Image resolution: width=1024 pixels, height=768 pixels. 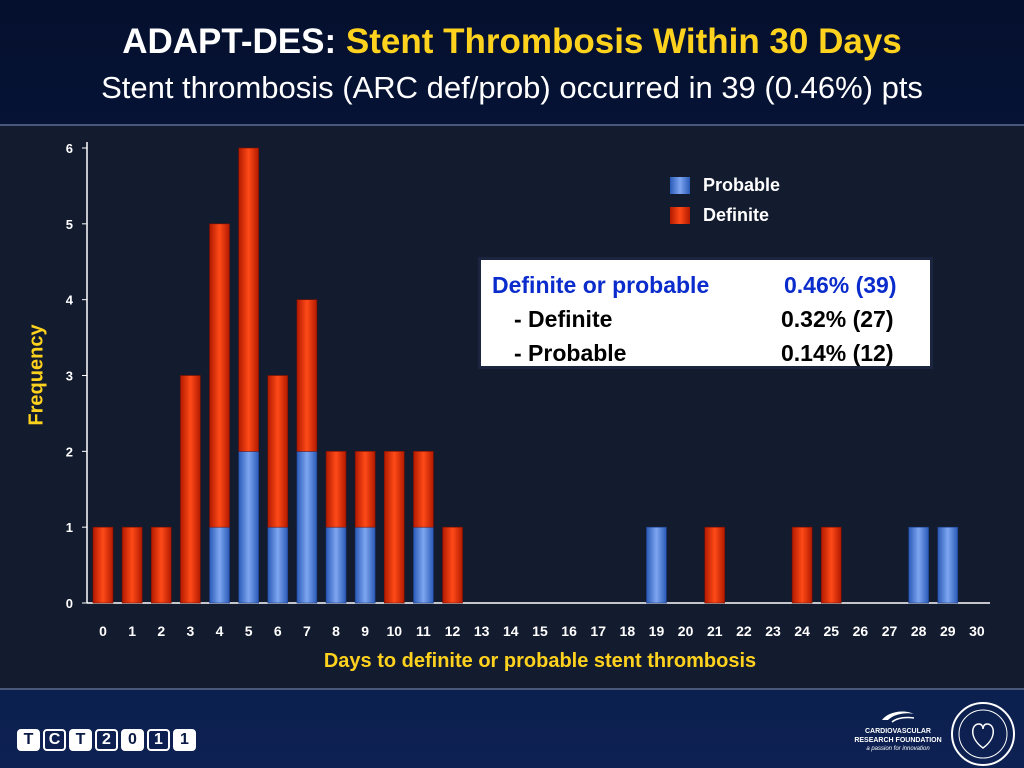 What do you see at coordinates (861, 631) in the screenshot?
I see `x-tick-label: 26` at bounding box center [861, 631].